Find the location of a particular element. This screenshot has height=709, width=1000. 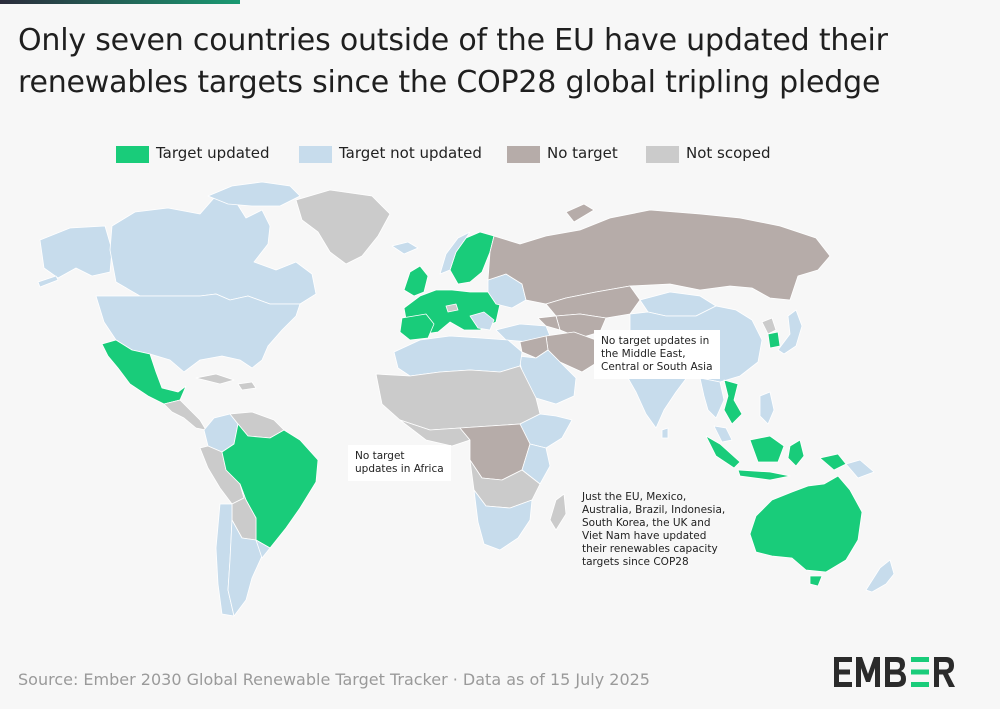

region-indonesia-borneo is located at coordinates (767, 449).